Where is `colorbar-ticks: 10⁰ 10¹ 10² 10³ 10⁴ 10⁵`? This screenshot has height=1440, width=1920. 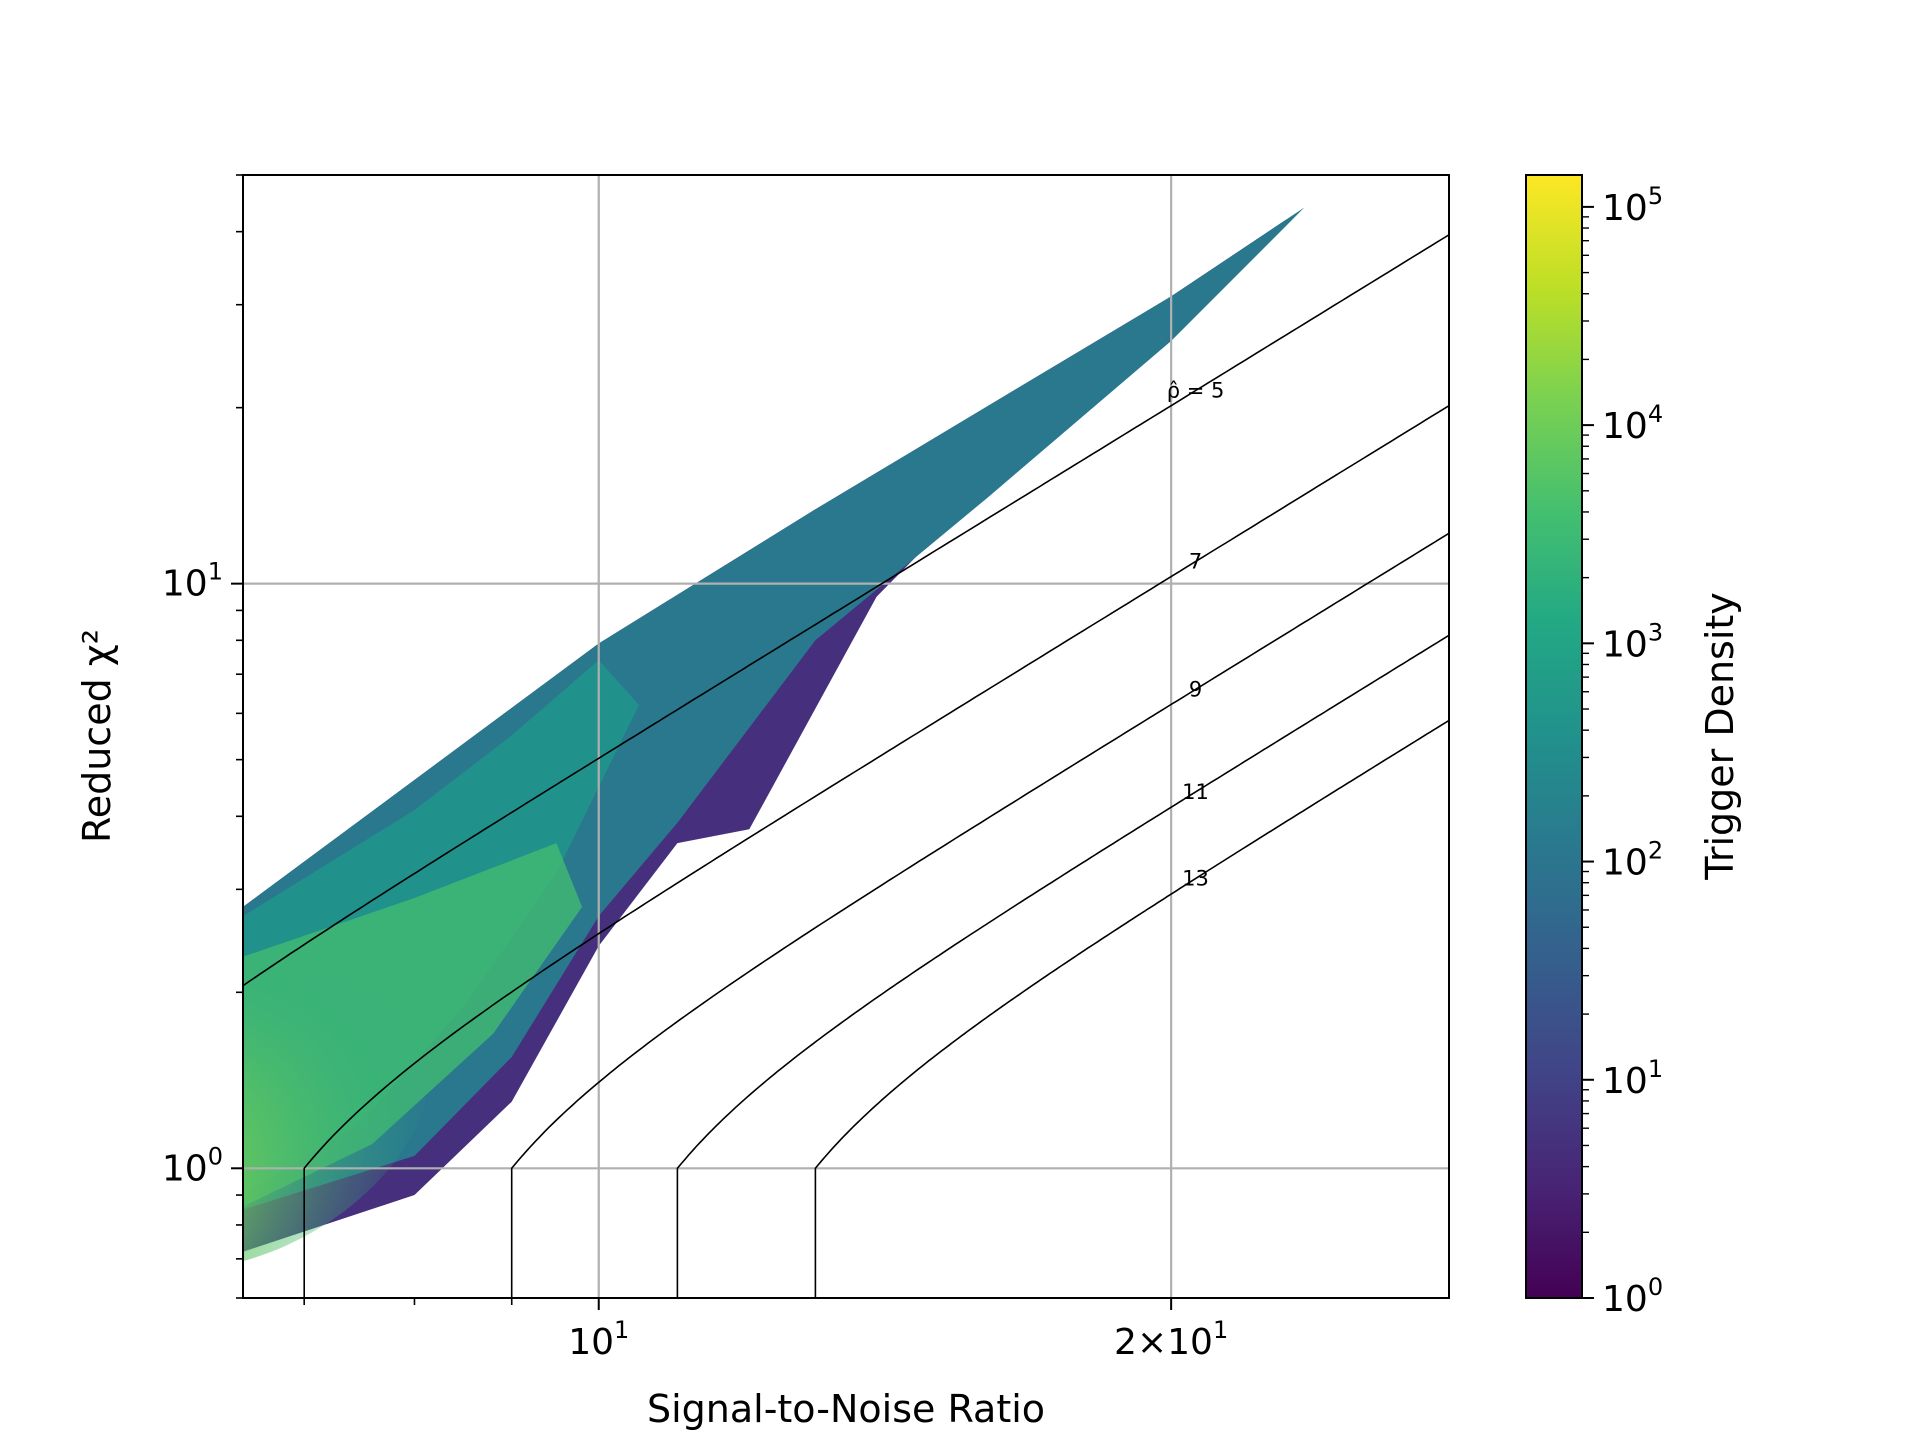
colorbar-ticks: 10⁰ 10¹ 10² 10³ 10⁴ 10⁵ is located at coordinates (1622, 751).